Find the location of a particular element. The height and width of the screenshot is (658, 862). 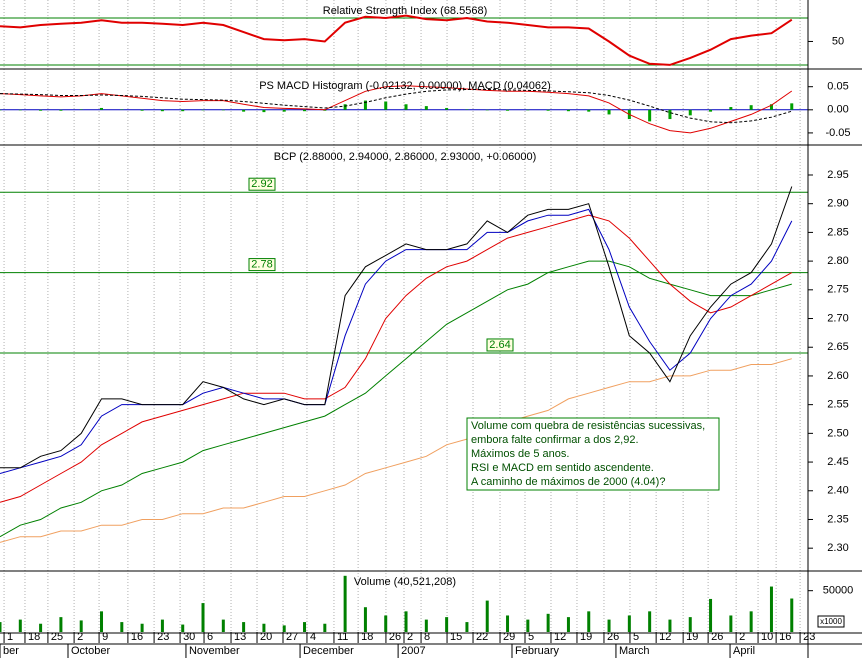

level-label: 2.92 is located at coordinates (261, 184).